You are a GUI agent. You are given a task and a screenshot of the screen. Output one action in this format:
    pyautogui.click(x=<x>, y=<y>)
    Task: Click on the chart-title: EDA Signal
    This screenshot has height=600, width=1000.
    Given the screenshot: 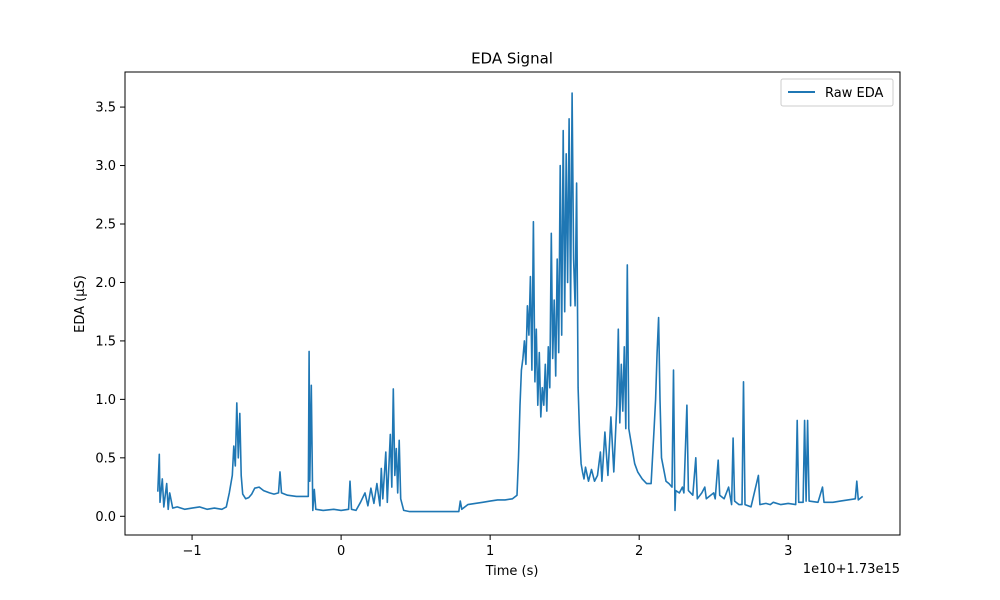 What is the action you would take?
    pyautogui.click(x=512, y=59)
    